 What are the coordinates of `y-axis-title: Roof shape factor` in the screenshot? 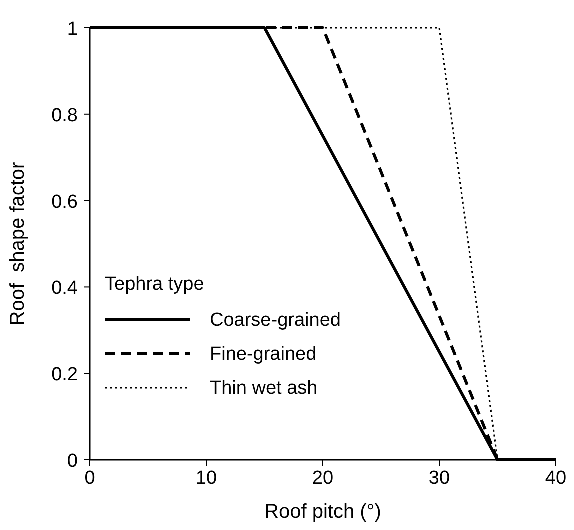 It's located at (18, 244).